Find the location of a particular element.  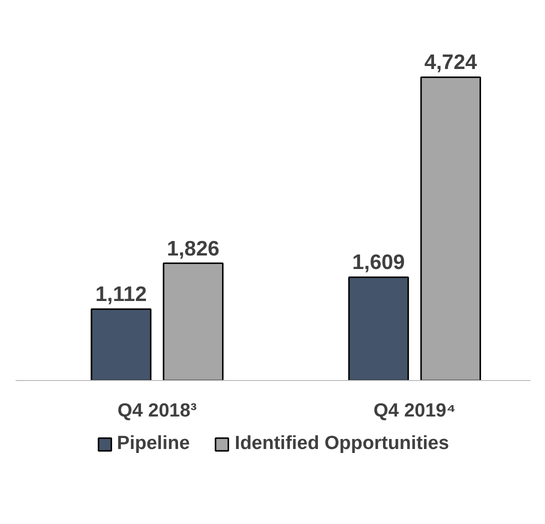

x-tick-label: Q4 2018³ is located at coordinates (157, 411).